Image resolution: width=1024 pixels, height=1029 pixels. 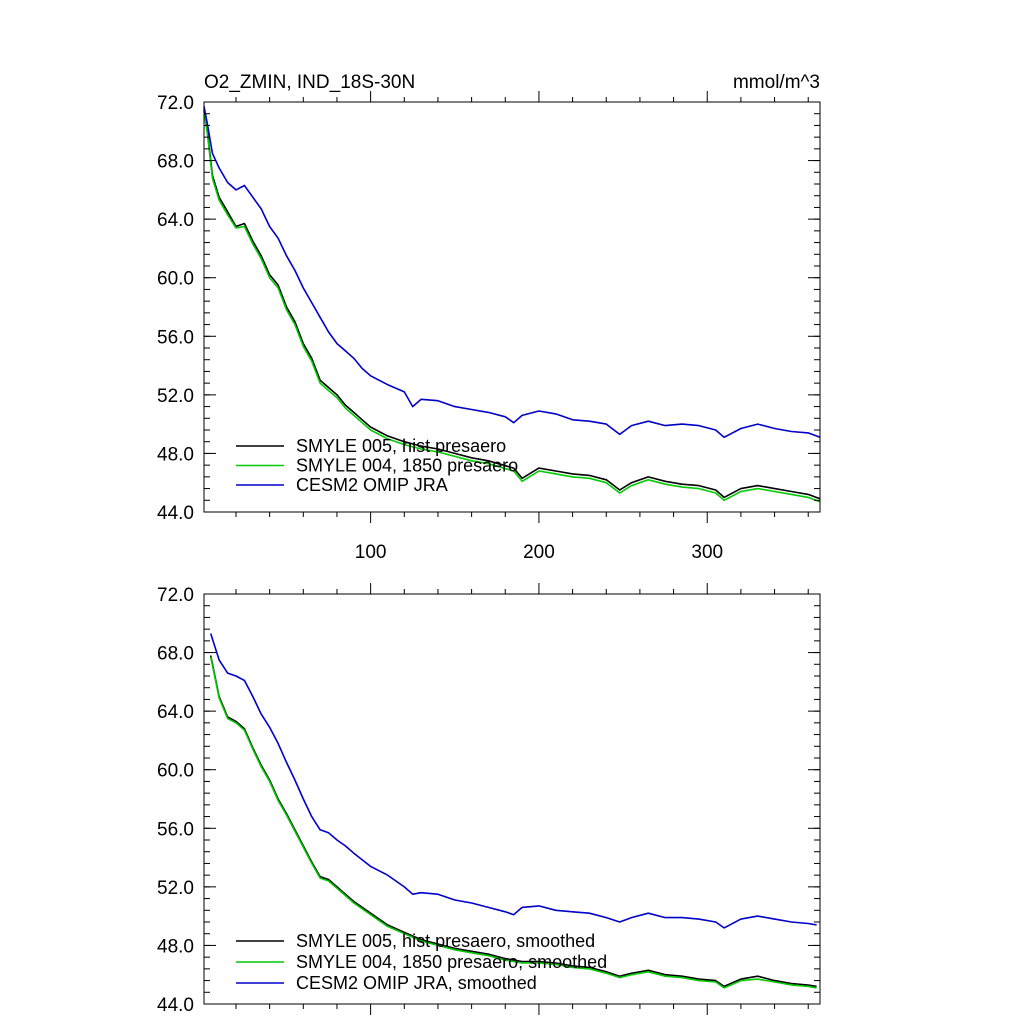 What do you see at coordinates (776, 82) in the screenshot?
I see `top-panel-units: mmol/m^3` at bounding box center [776, 82].